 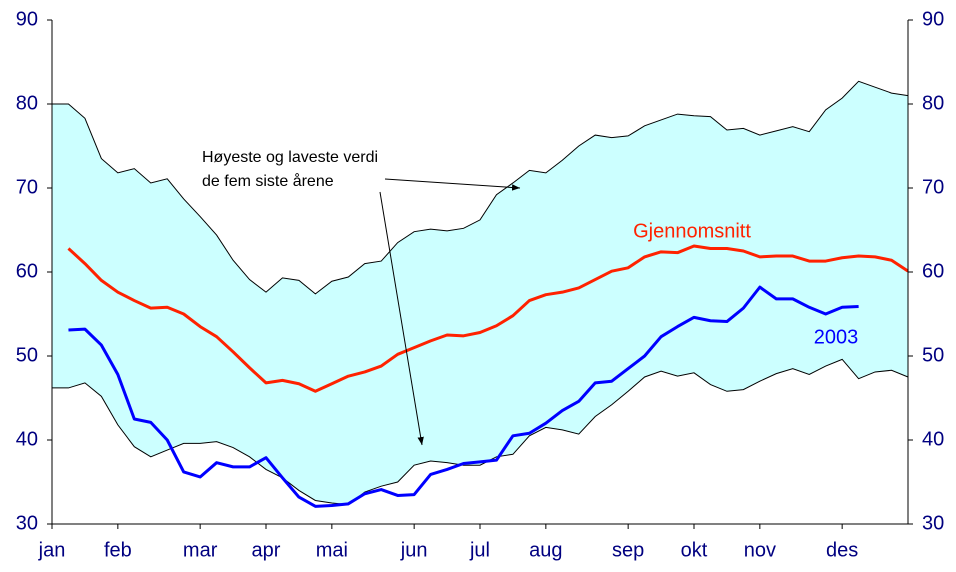 What do you see at coordinates (268, 181) in the screenshot?
I see `band-label: de fem siste årene` at bounding box center [268, 181].